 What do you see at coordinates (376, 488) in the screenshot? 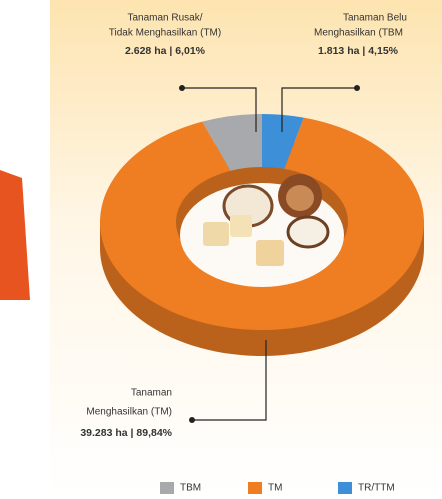
I see `legend-label: TR/TTM` at bounding box center [376, 488].